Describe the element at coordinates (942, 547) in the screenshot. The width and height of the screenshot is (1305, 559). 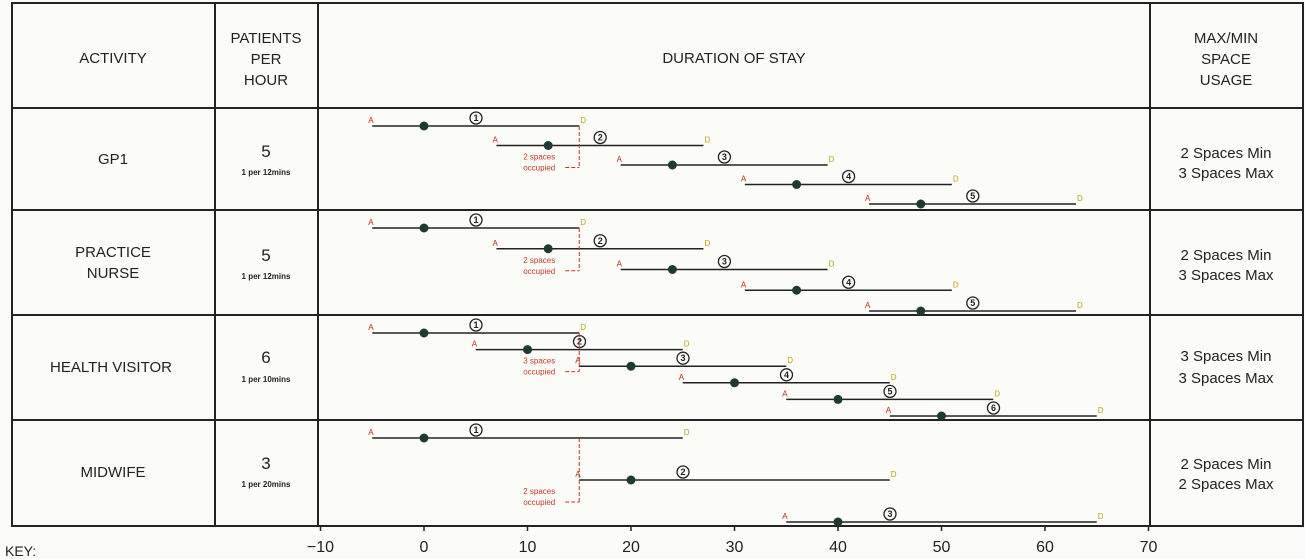
I see `tick-label: 50` at that location.